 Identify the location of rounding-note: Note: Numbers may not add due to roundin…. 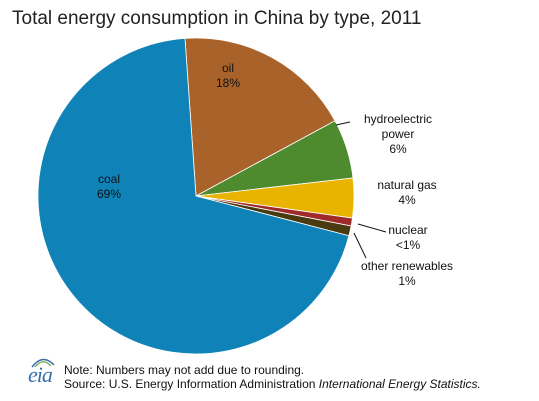
(184, 370).